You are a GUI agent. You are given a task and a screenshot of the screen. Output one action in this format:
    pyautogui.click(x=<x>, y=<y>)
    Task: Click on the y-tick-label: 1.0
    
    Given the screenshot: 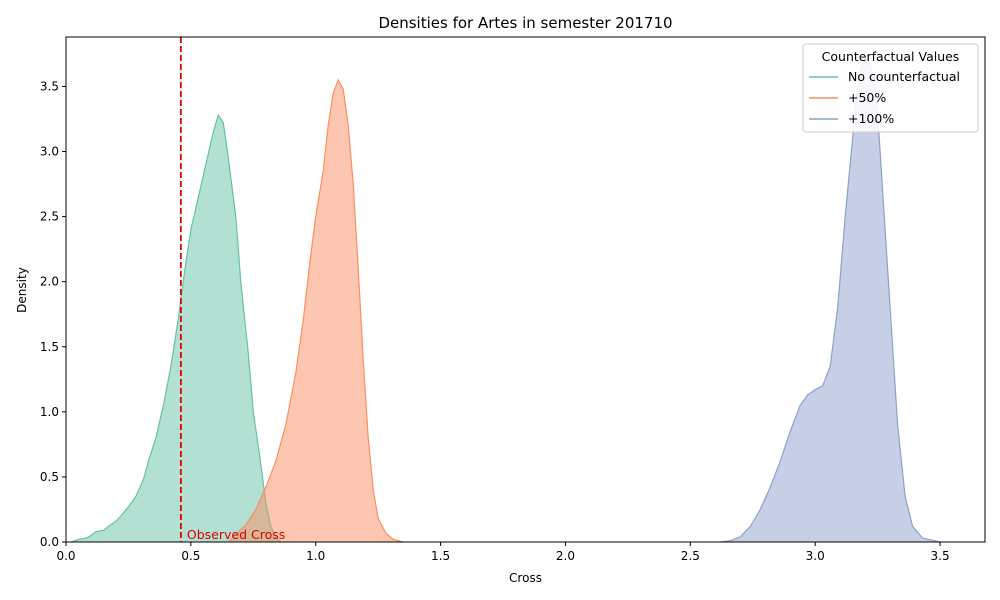 What is the action you would take?
    pyautogui.click(x=49, y=412)
    